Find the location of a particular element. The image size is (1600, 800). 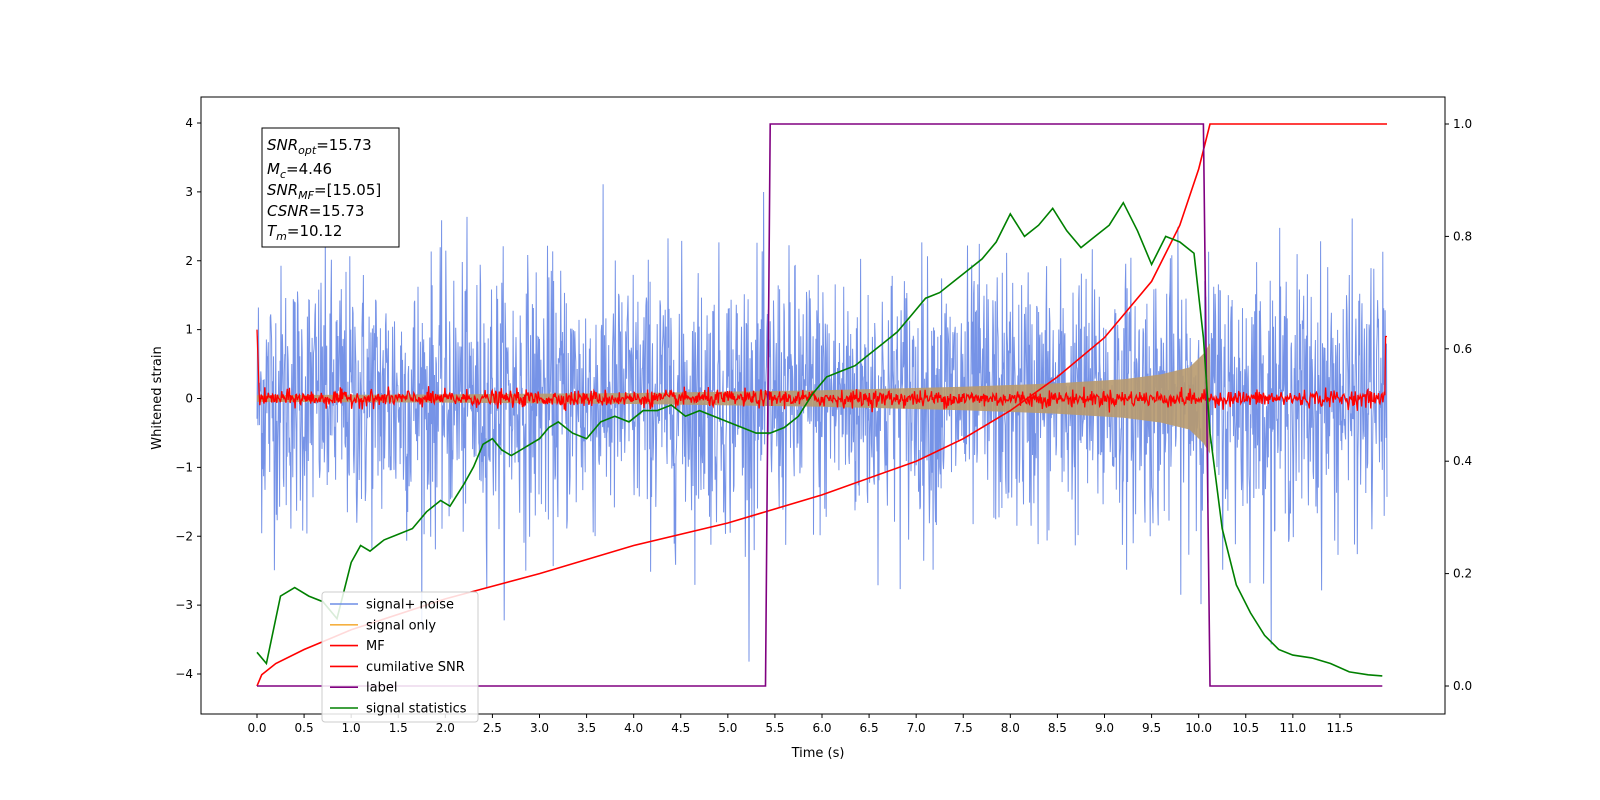

y-tick-label: 3 is located at coordinates (189, 192).